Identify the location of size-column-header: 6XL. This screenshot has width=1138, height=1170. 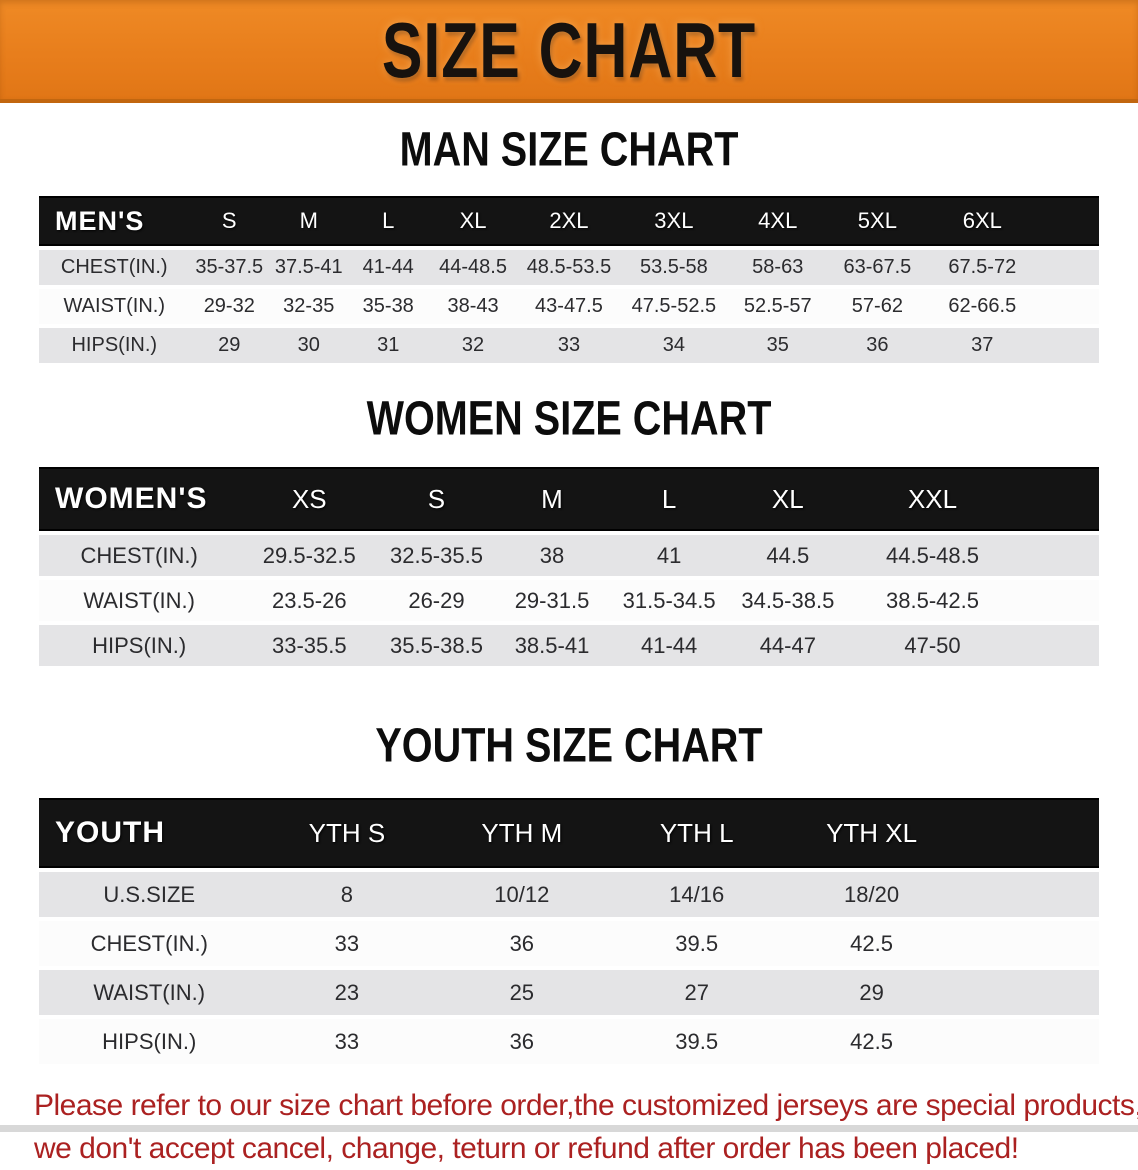
(982, 221).